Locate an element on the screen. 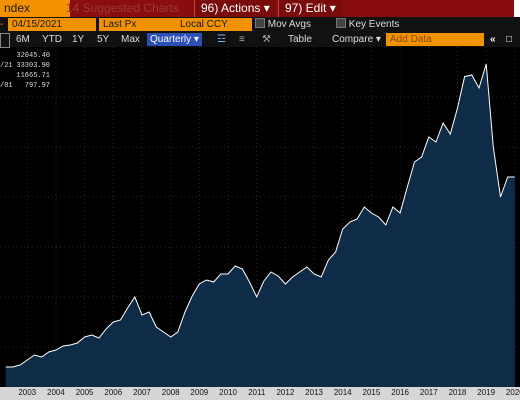 This screenshot has height=400, width=520. line-chart-icon: ☲ is located at coordinates (221, 39).